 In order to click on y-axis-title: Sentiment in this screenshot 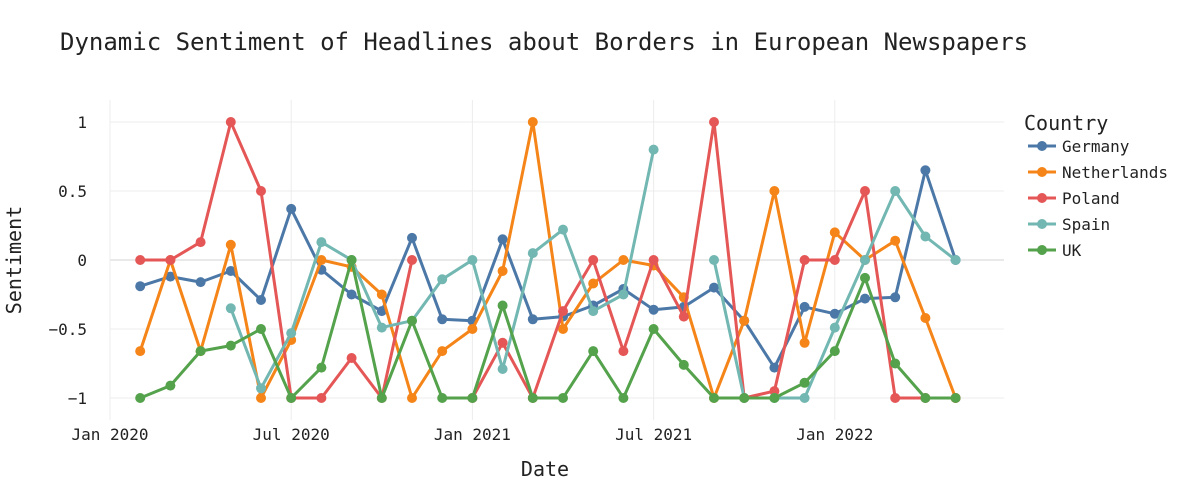, I will do `click(14, 260)`.